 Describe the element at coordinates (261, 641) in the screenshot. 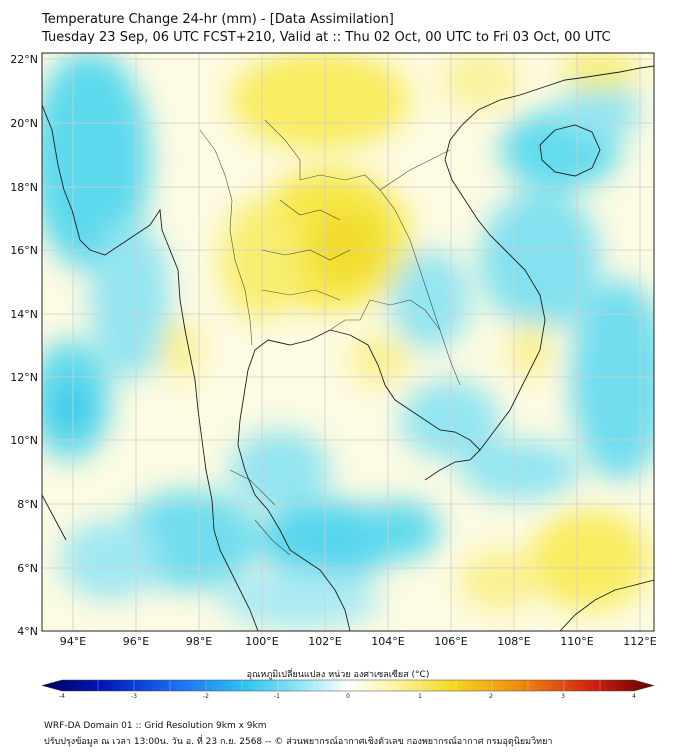

I see `lon-label: 100°E` at that location.